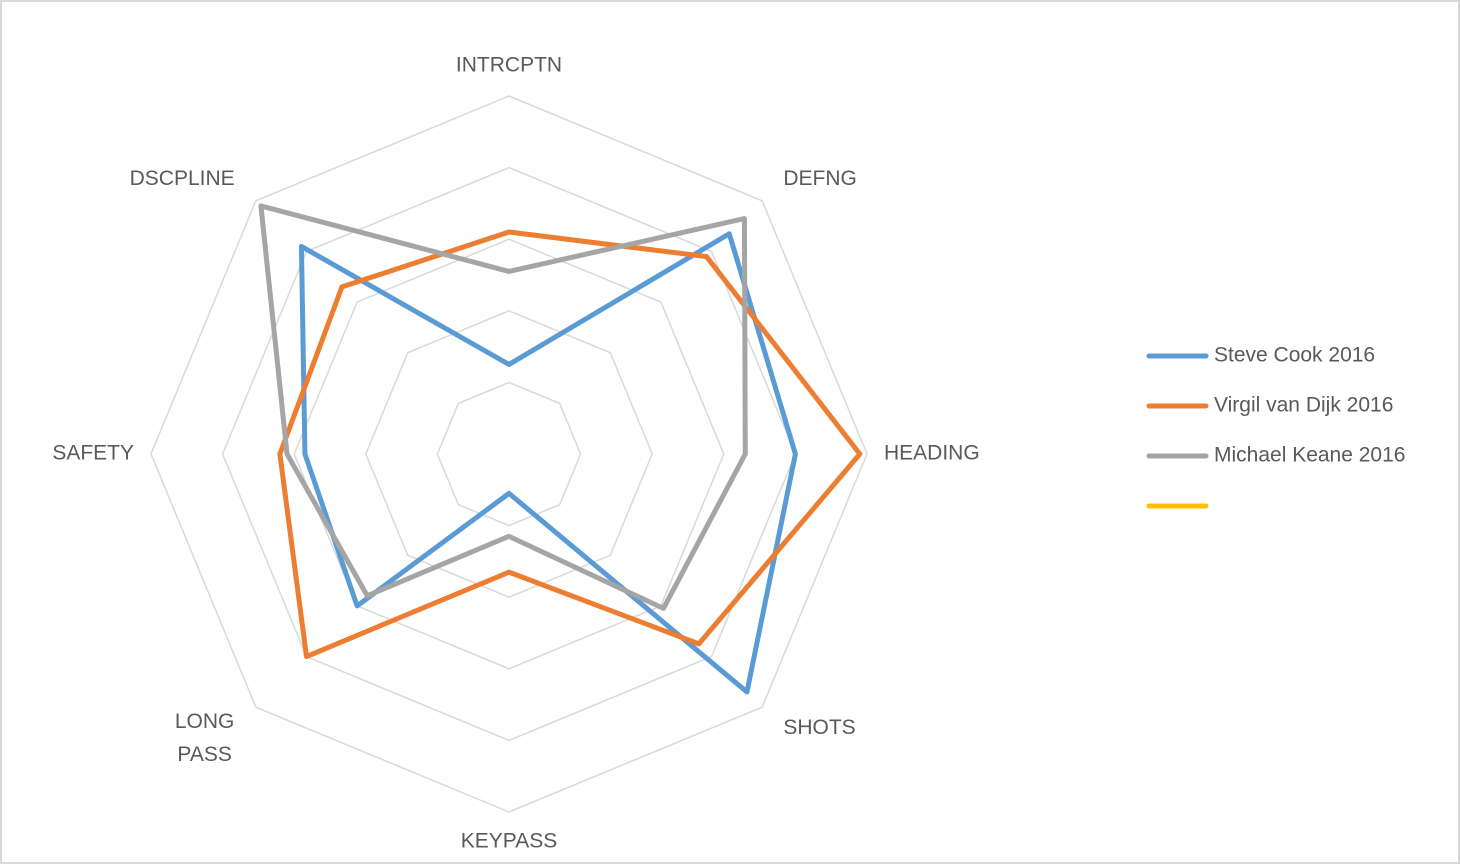  What do you see at coordinates (820, 178) in the screenshot?
I see `axis-label: DEFNG` at bounding box center [820, 178].